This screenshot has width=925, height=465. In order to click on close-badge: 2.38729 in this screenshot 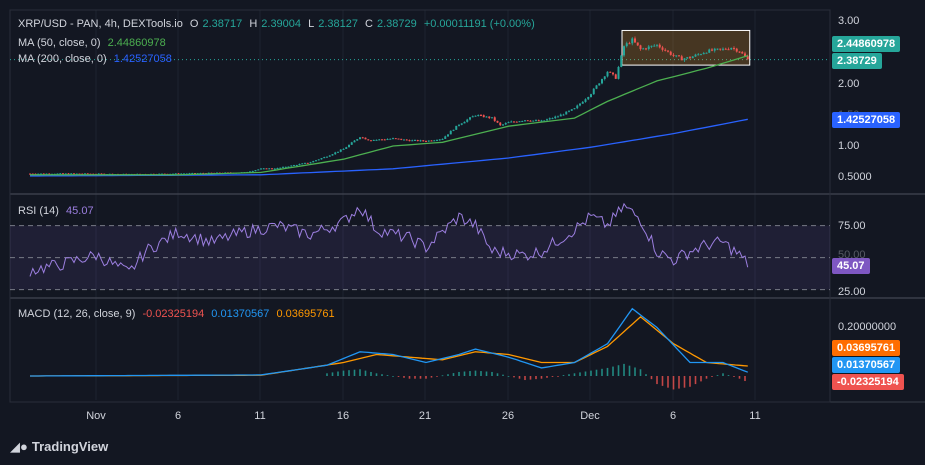, I will do `click(857, 61)`.